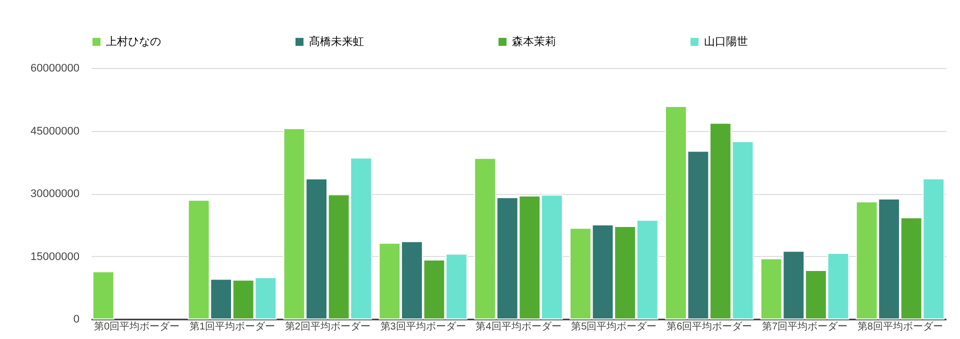 The height and width of the screenshot is (339, 960). What do you see at coordinates (423, 326) in the screenshot?
I see `x-tick-label: 第3回平均ボーダー` at bounding box center [423, 326].